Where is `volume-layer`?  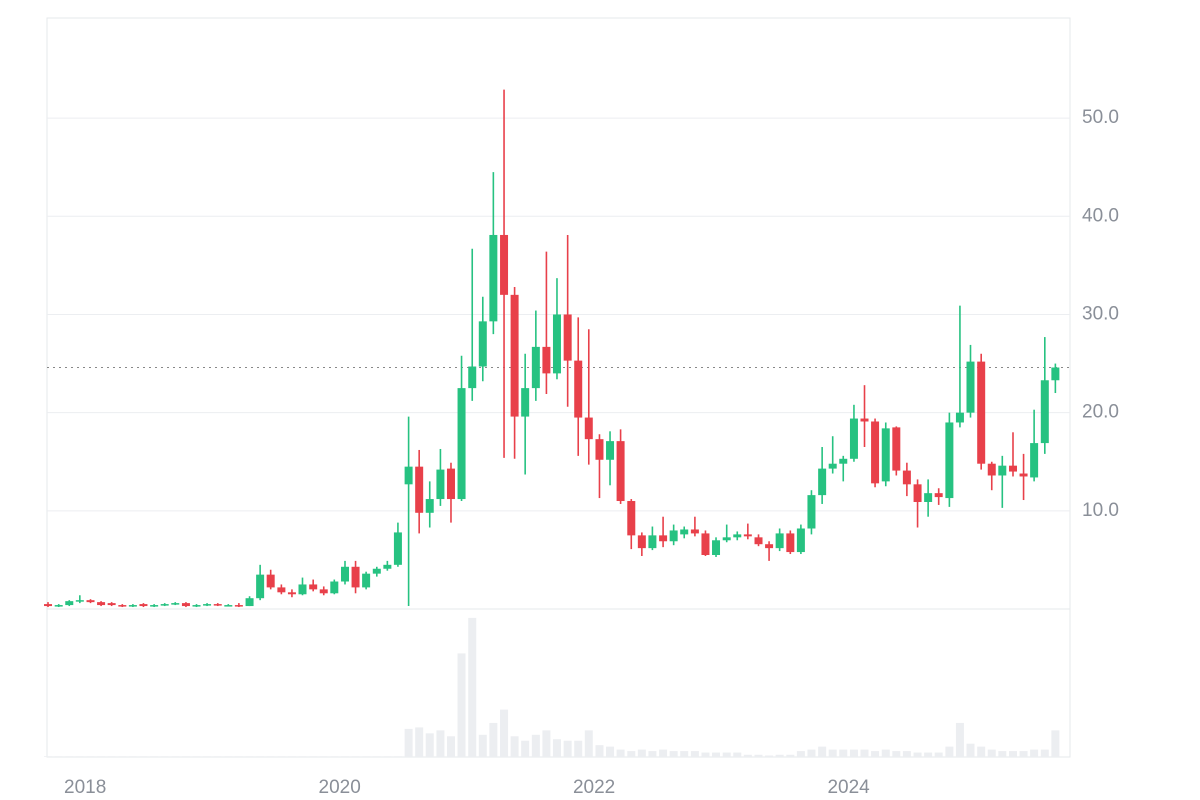
volume-layer is located at coordinates (552, 687).